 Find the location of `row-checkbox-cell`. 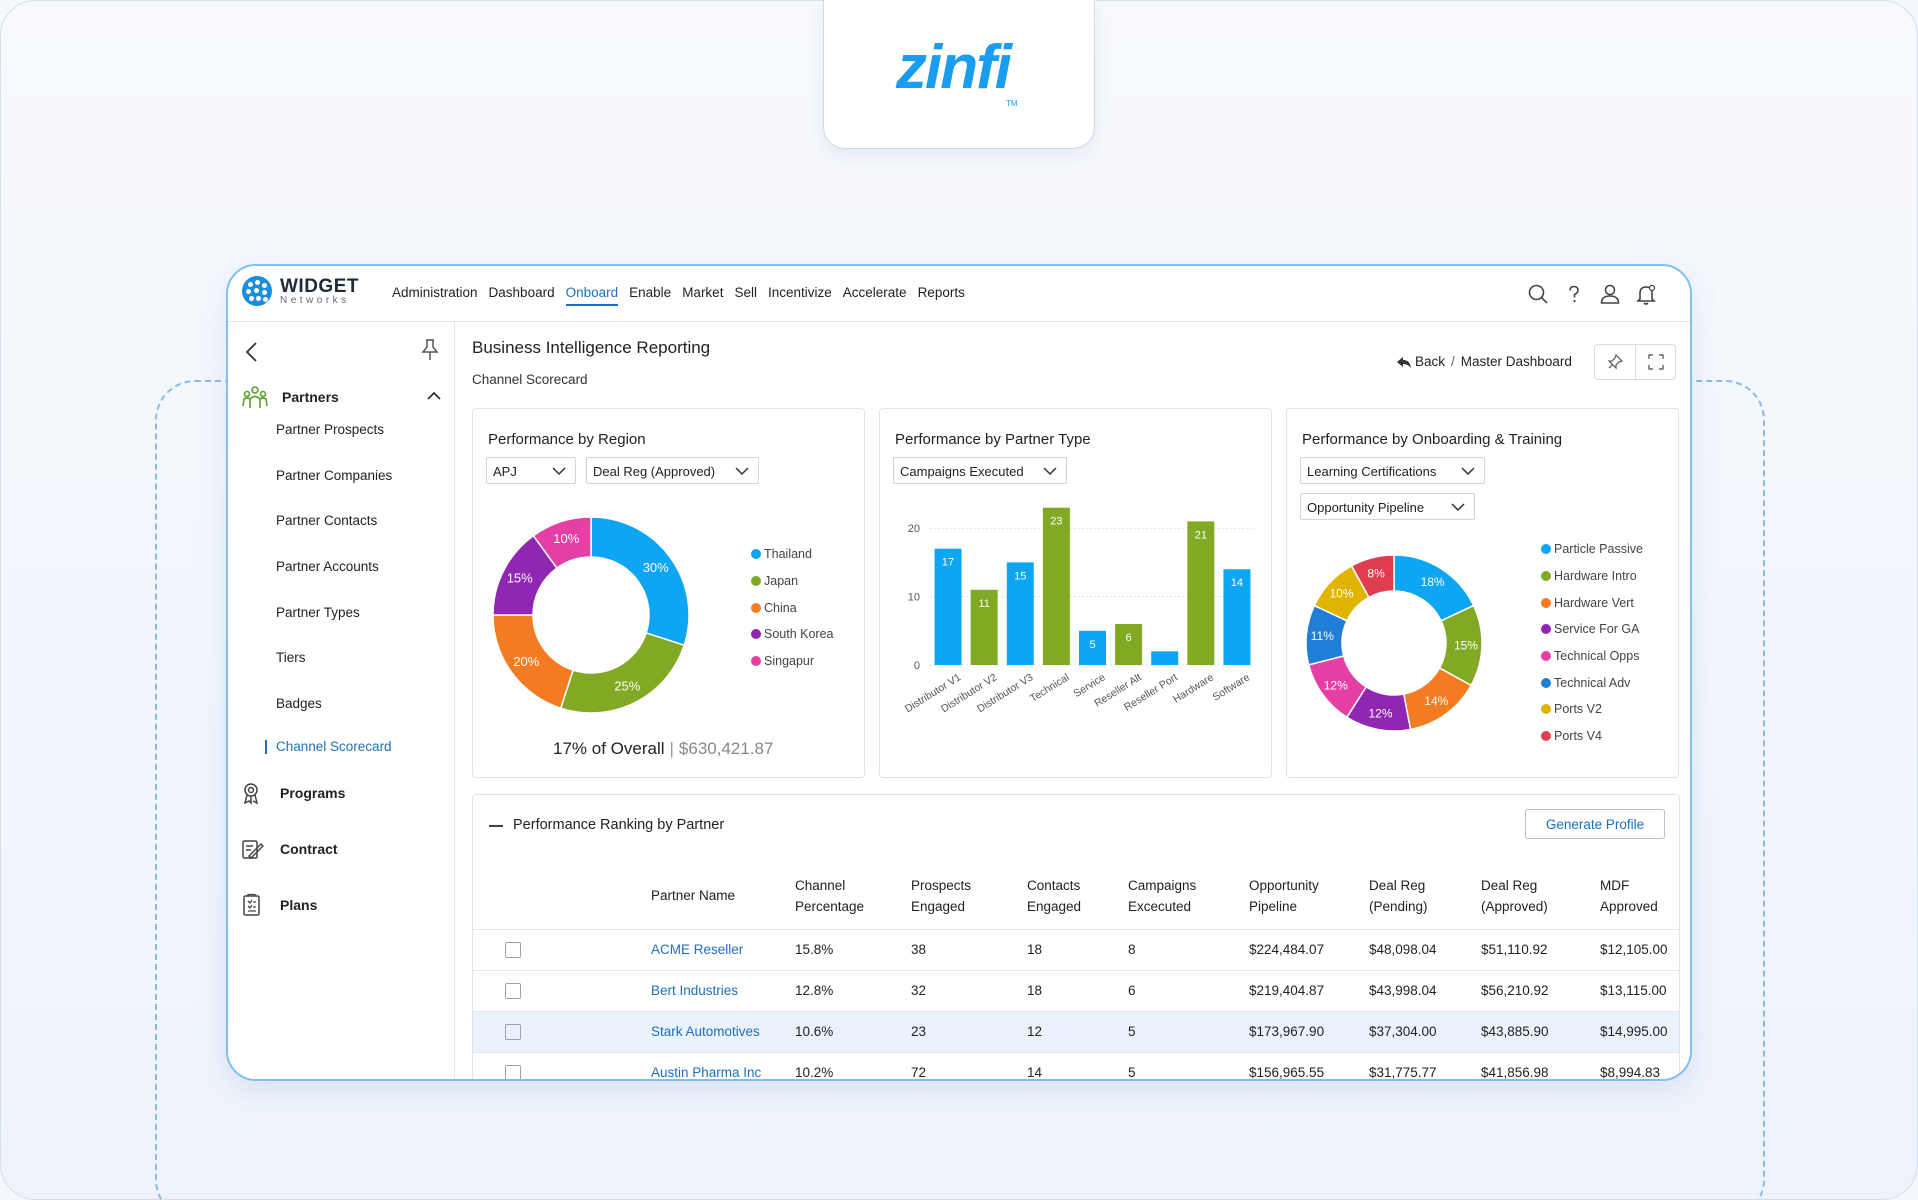

row-checkbox-cell is located at coordinates (562, 1031).